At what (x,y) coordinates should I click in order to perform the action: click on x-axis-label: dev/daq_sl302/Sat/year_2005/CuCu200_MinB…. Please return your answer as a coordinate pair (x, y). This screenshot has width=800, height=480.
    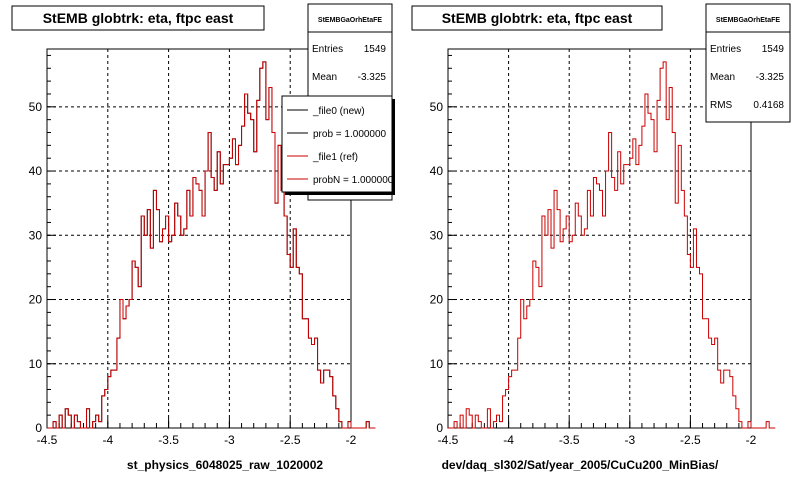
    Looking at the image, I should click on (580, 465).